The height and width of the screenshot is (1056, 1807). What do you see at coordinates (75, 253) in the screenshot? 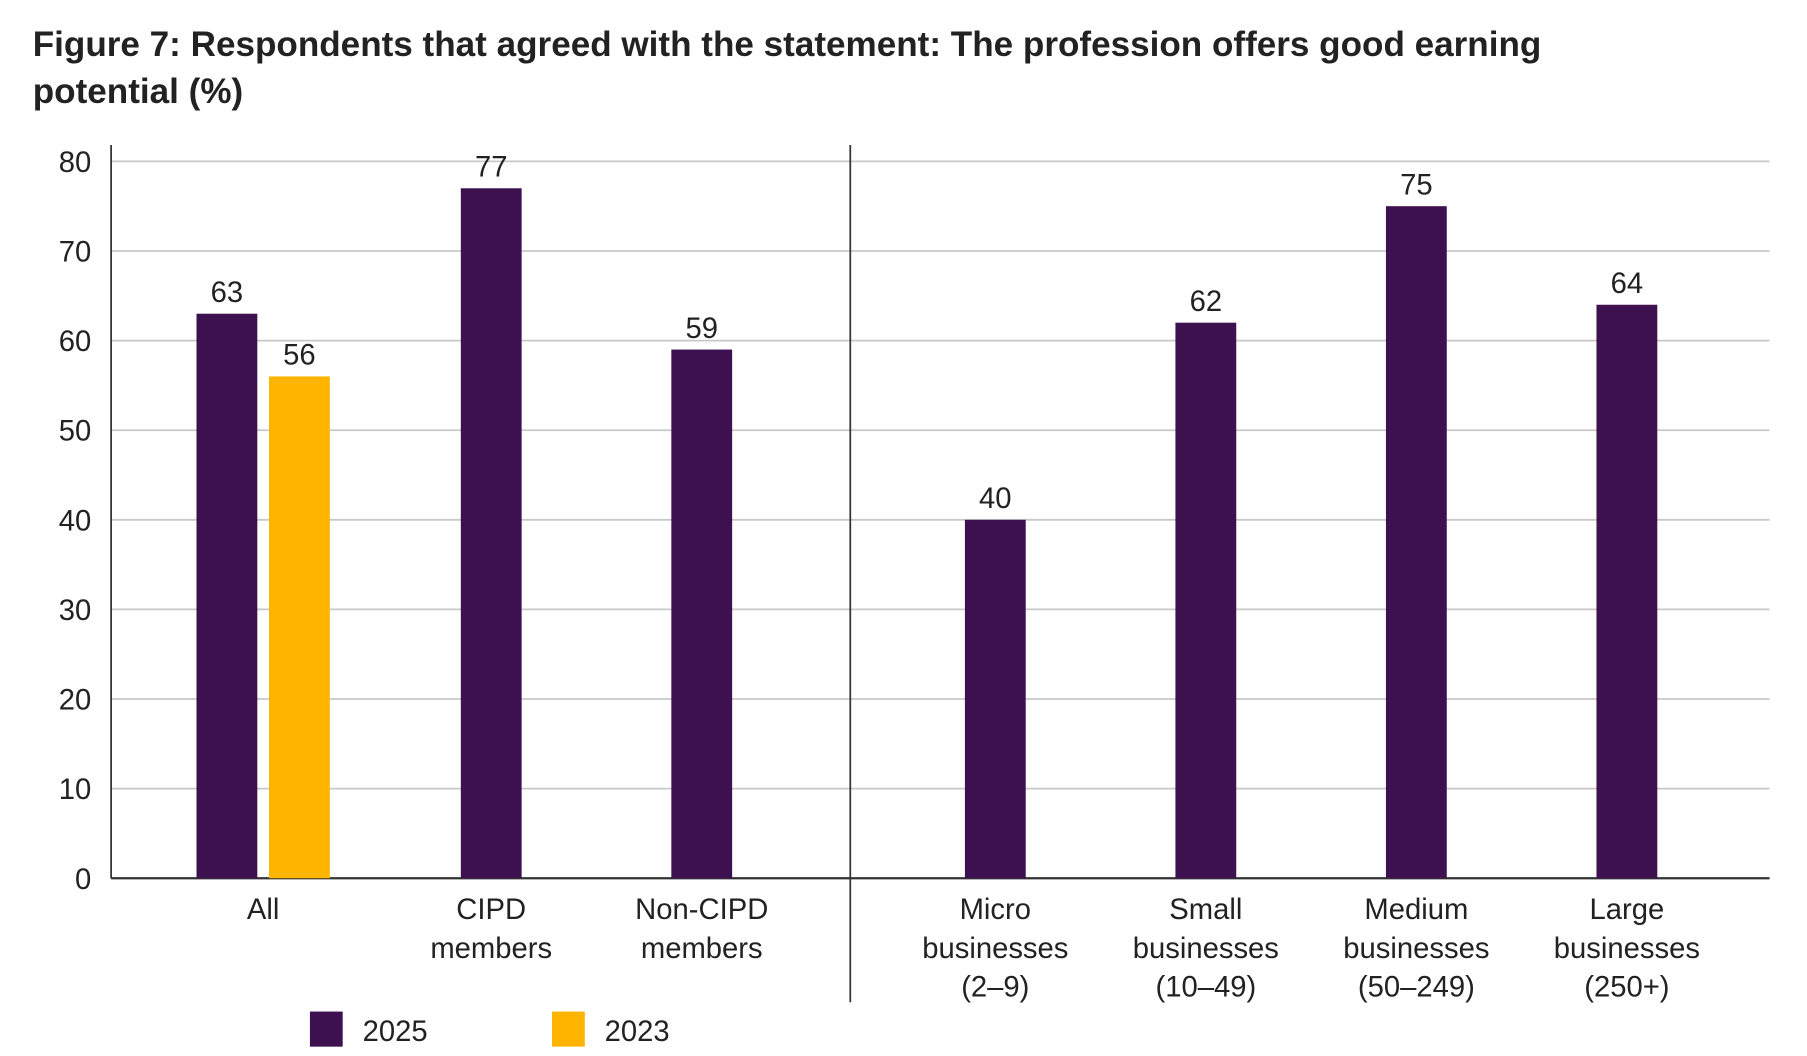
I see `y-tick-label: 70` at bounding box center [75, 253].